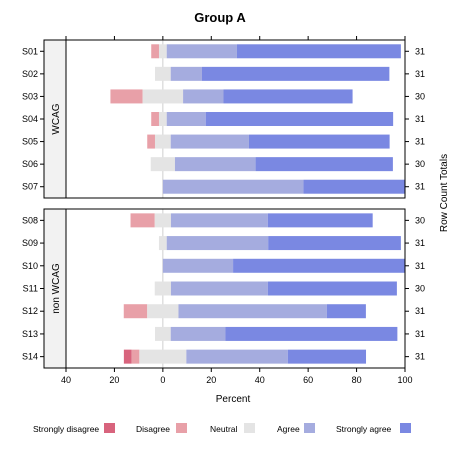  What do you see at coordinates (308, 380) in the screenshot?
I see `x-tick-label: 60` at bounding box center [308, 380].